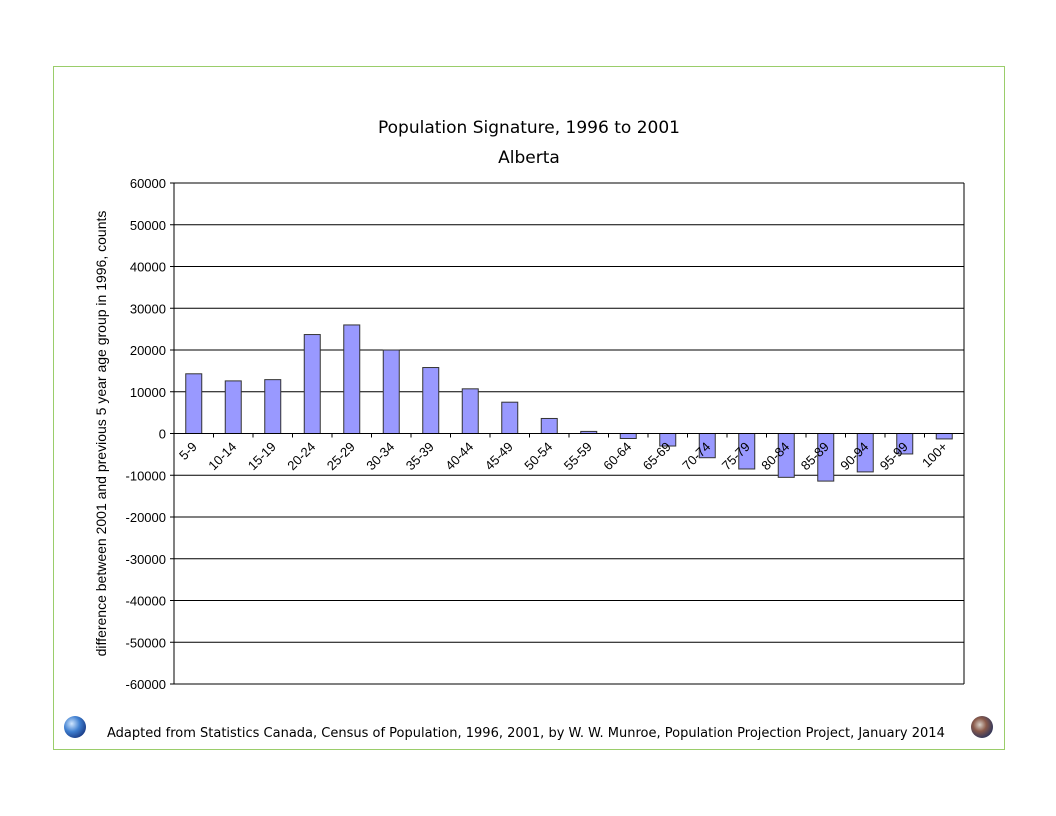  I want to click on x-tick-label: 35-39, so click(420, 456).